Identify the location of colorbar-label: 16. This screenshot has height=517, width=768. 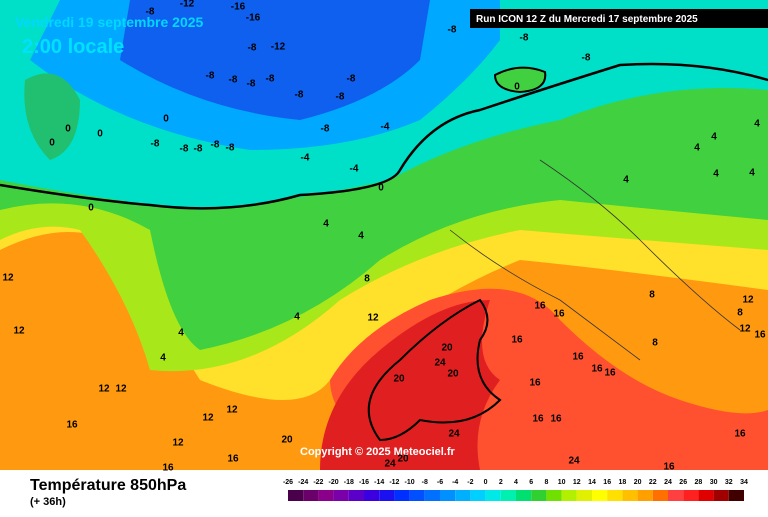
(607, 482).